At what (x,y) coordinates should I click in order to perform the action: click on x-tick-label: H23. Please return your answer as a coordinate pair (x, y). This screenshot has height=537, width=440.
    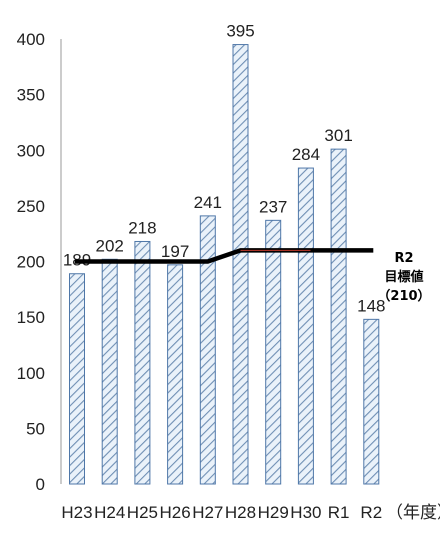
    Looking at the image, I should click on (76, 512).